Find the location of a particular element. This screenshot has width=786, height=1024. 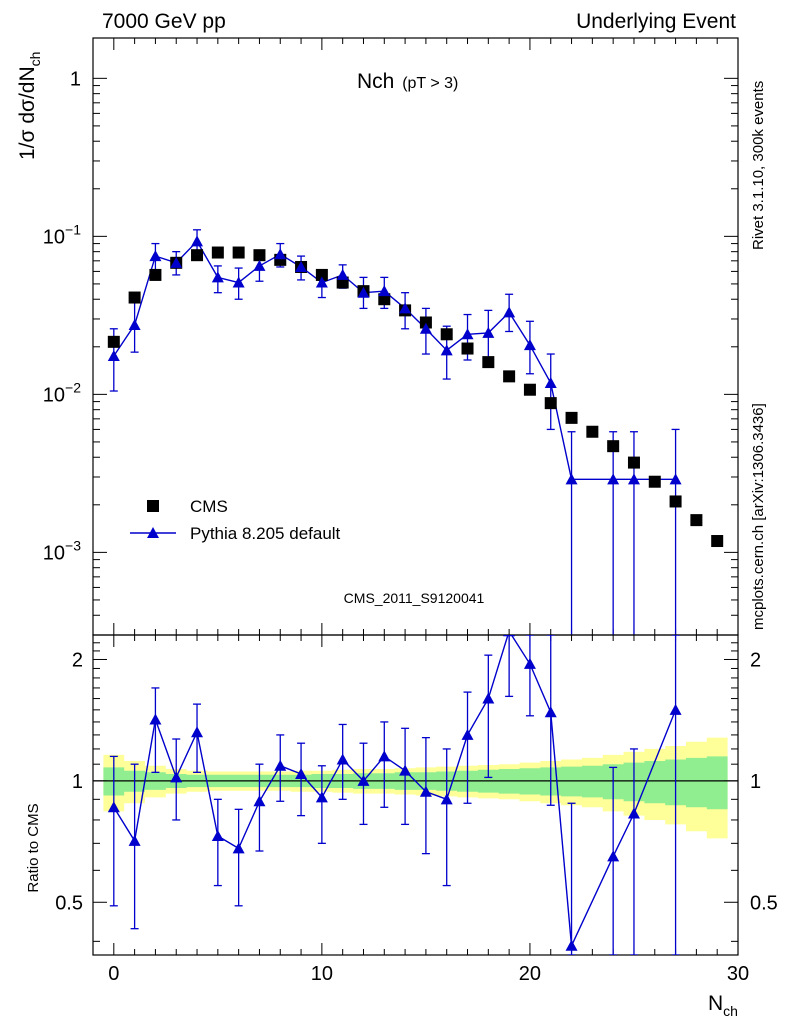

ratio-y-tick-label-right: 0.5 is located at coordinates (764, 903).